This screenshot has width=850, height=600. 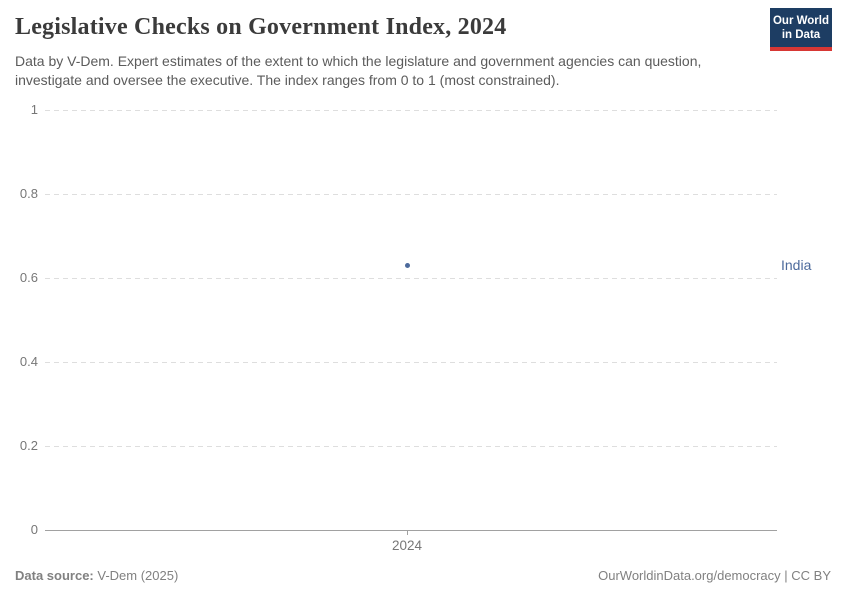 What do you see at coordinates (28, 277) in the screenshot?
I see `y-tick-label: 0.6` at bounding box center [28, 277].